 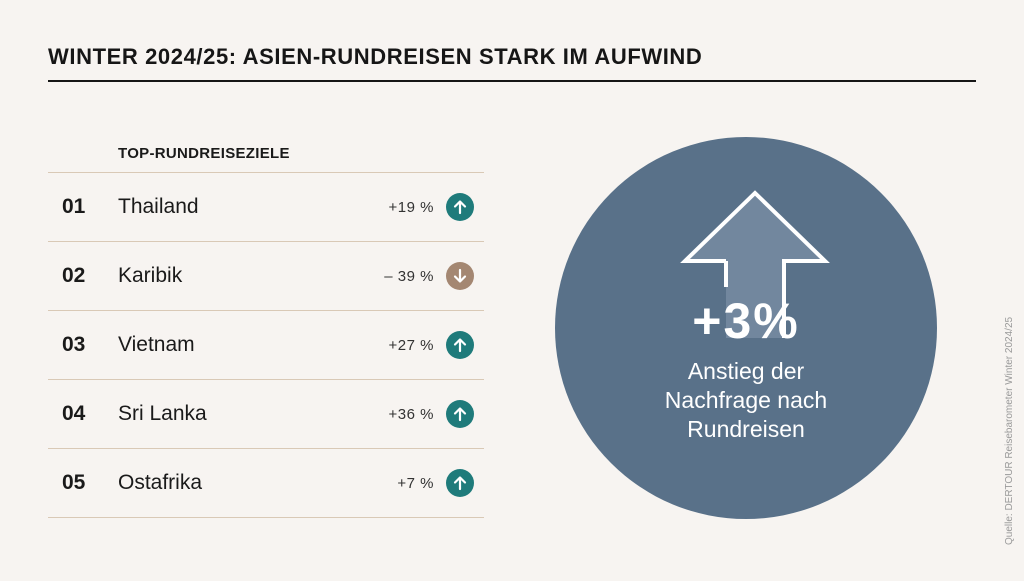 What do you see at coordinates (411, 207) in the screenshot?
I see `change-value: +19 %` at bounding box center [411, 207].